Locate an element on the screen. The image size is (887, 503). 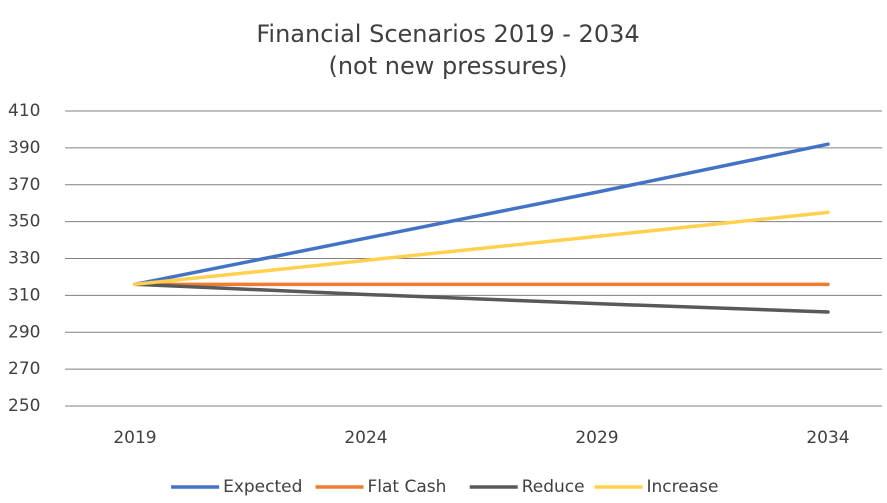
legend-label: Expected is located at coordinates (262, 487).